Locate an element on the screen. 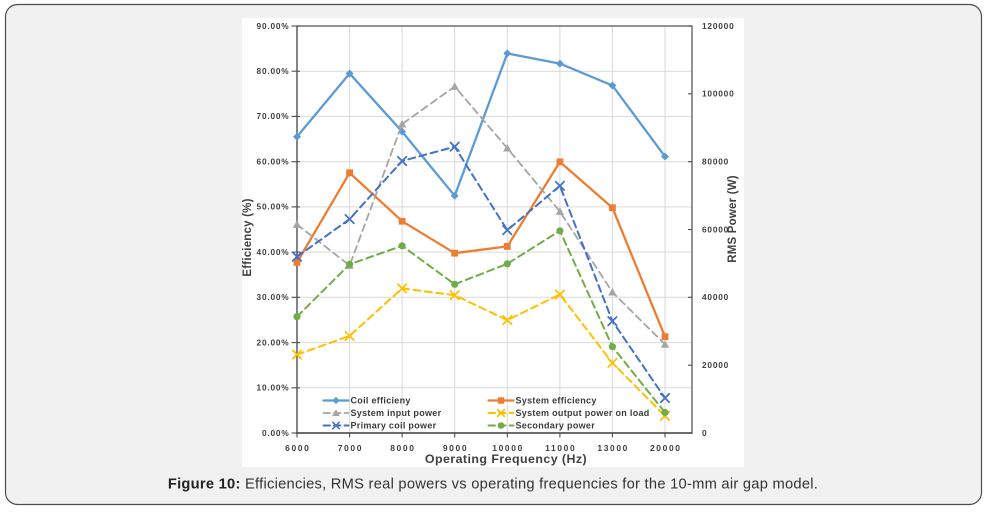 This screenshot has width=987, height=515. svg-text: 100000 is located at coordinates (718, 94).